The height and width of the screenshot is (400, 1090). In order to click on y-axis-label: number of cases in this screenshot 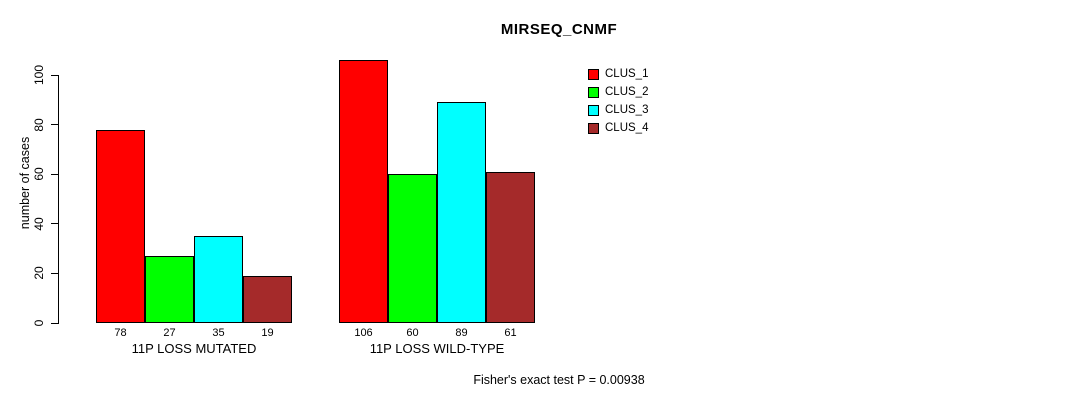, I will do `click(25, 183)`.